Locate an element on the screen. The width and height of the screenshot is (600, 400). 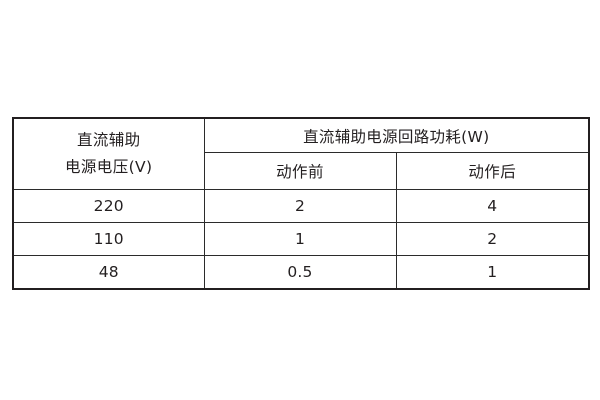
table-row: 48 0.5 1 is located at coordinates (301, 272).